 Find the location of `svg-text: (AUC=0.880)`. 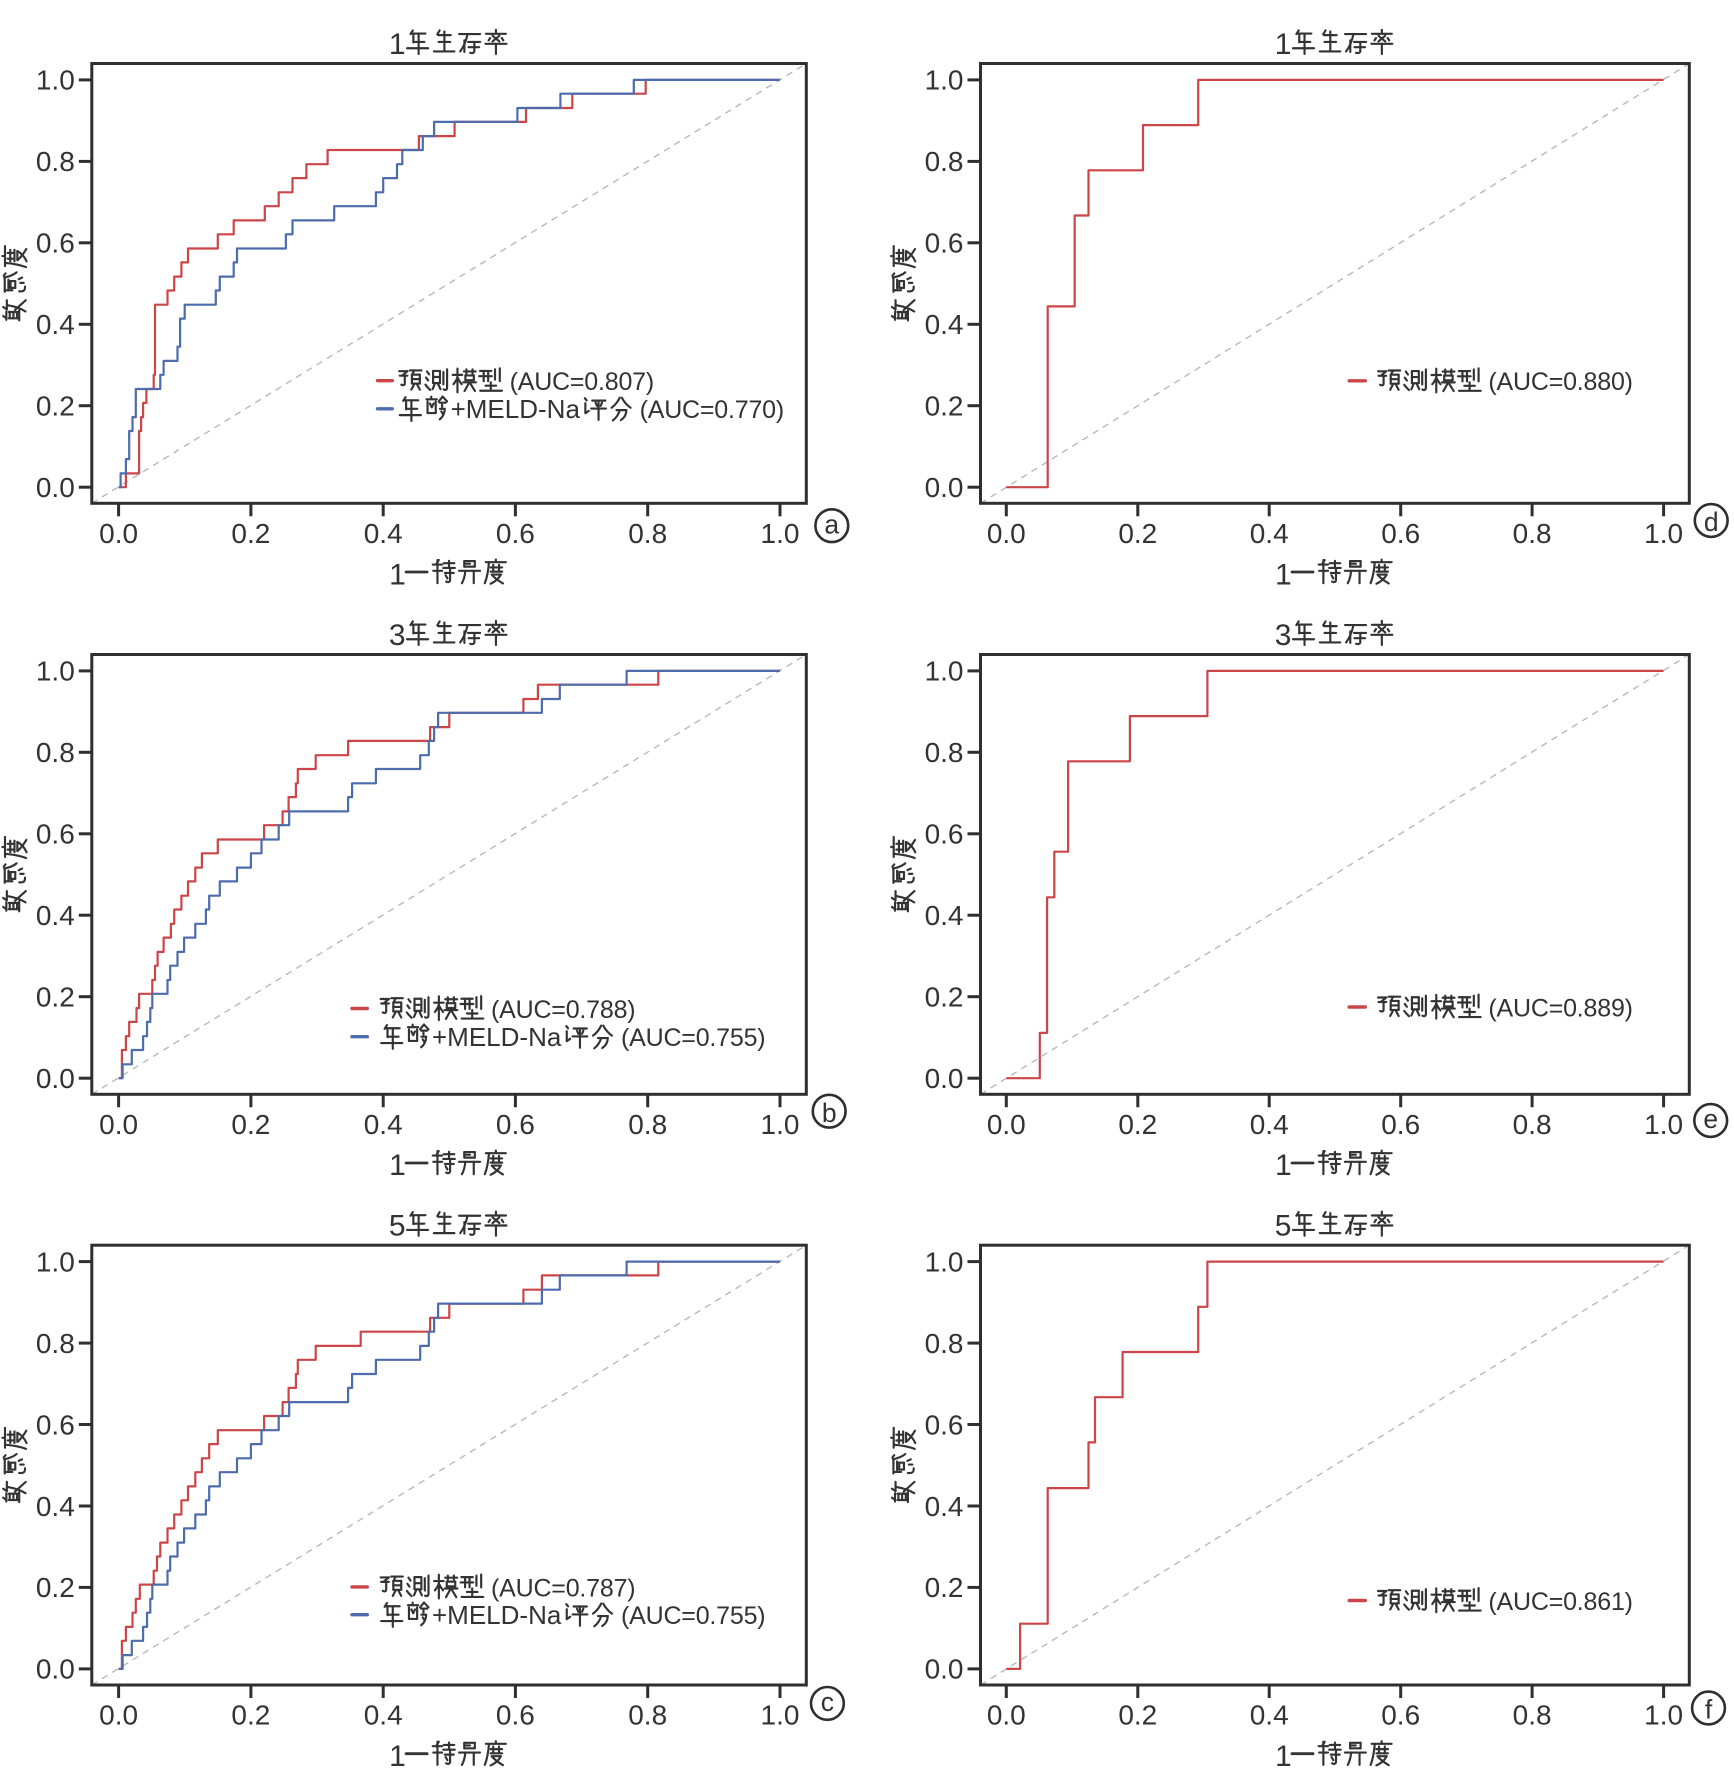

svg-text: (AUC=0.880) is located at coordinates (1560, 382).